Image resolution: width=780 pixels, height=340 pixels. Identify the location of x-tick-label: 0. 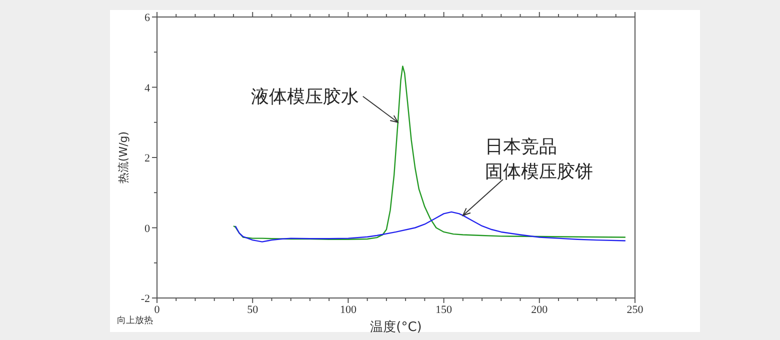
(157, 310).